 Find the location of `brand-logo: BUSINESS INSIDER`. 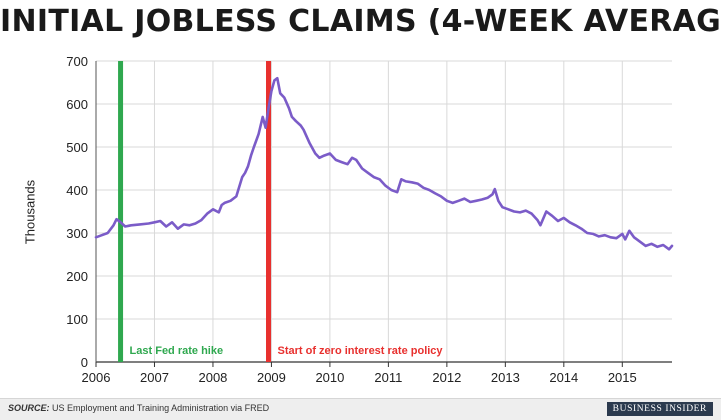

brand-logo: BUSINESS INSIDER is located at coordinates (659, 409).